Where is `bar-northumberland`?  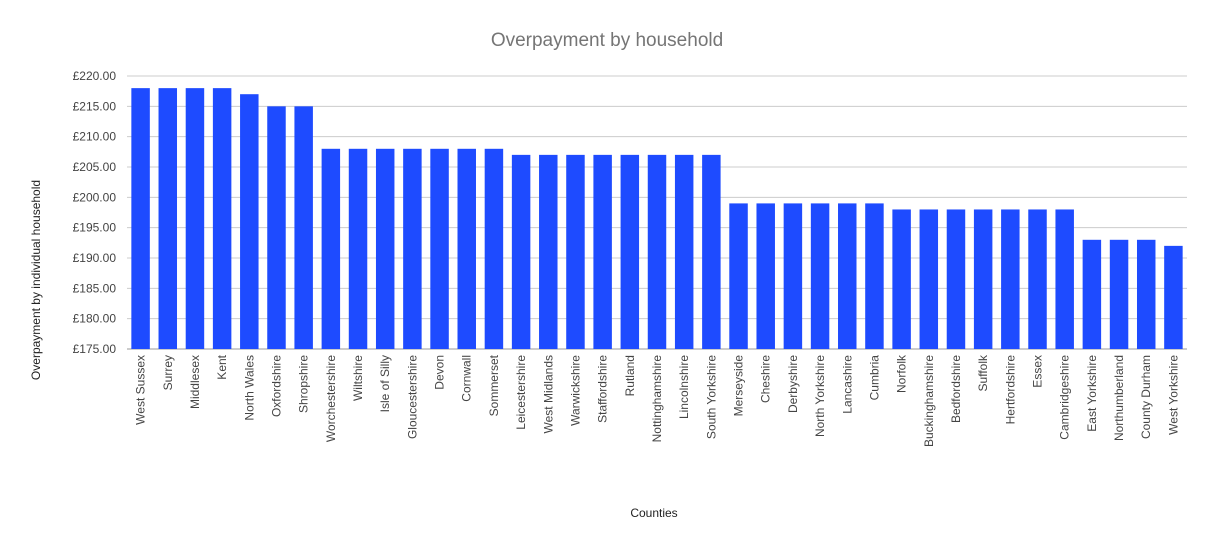 bar-northumberland is located at coordinates (1119, 294).